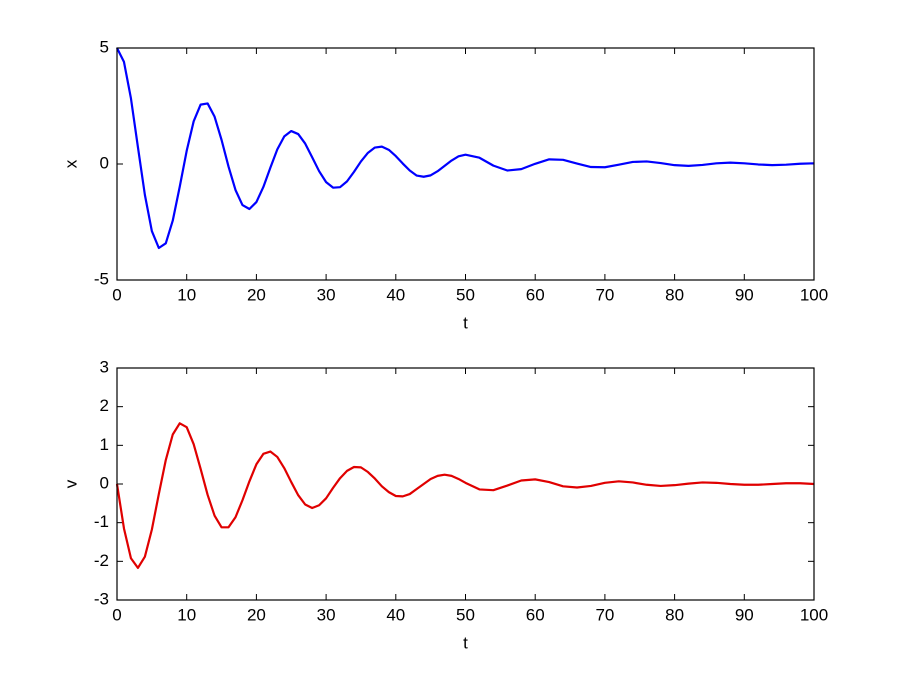 The image size is (900, 674). I want to click on y-axis-label: v, so click(70, 483).